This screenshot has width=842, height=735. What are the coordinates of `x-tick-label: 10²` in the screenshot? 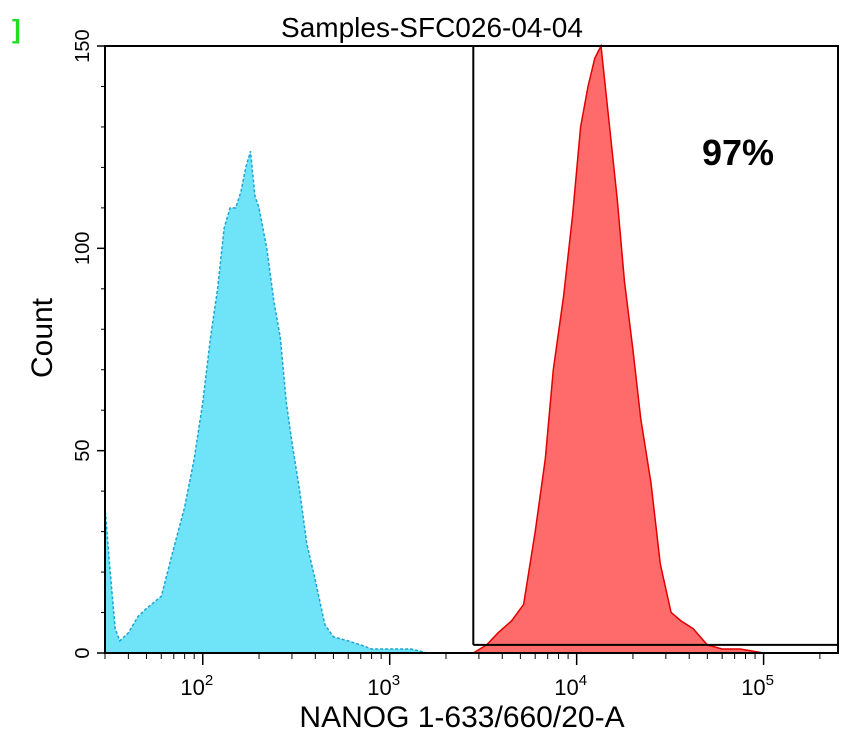 It's located at (196, 686).